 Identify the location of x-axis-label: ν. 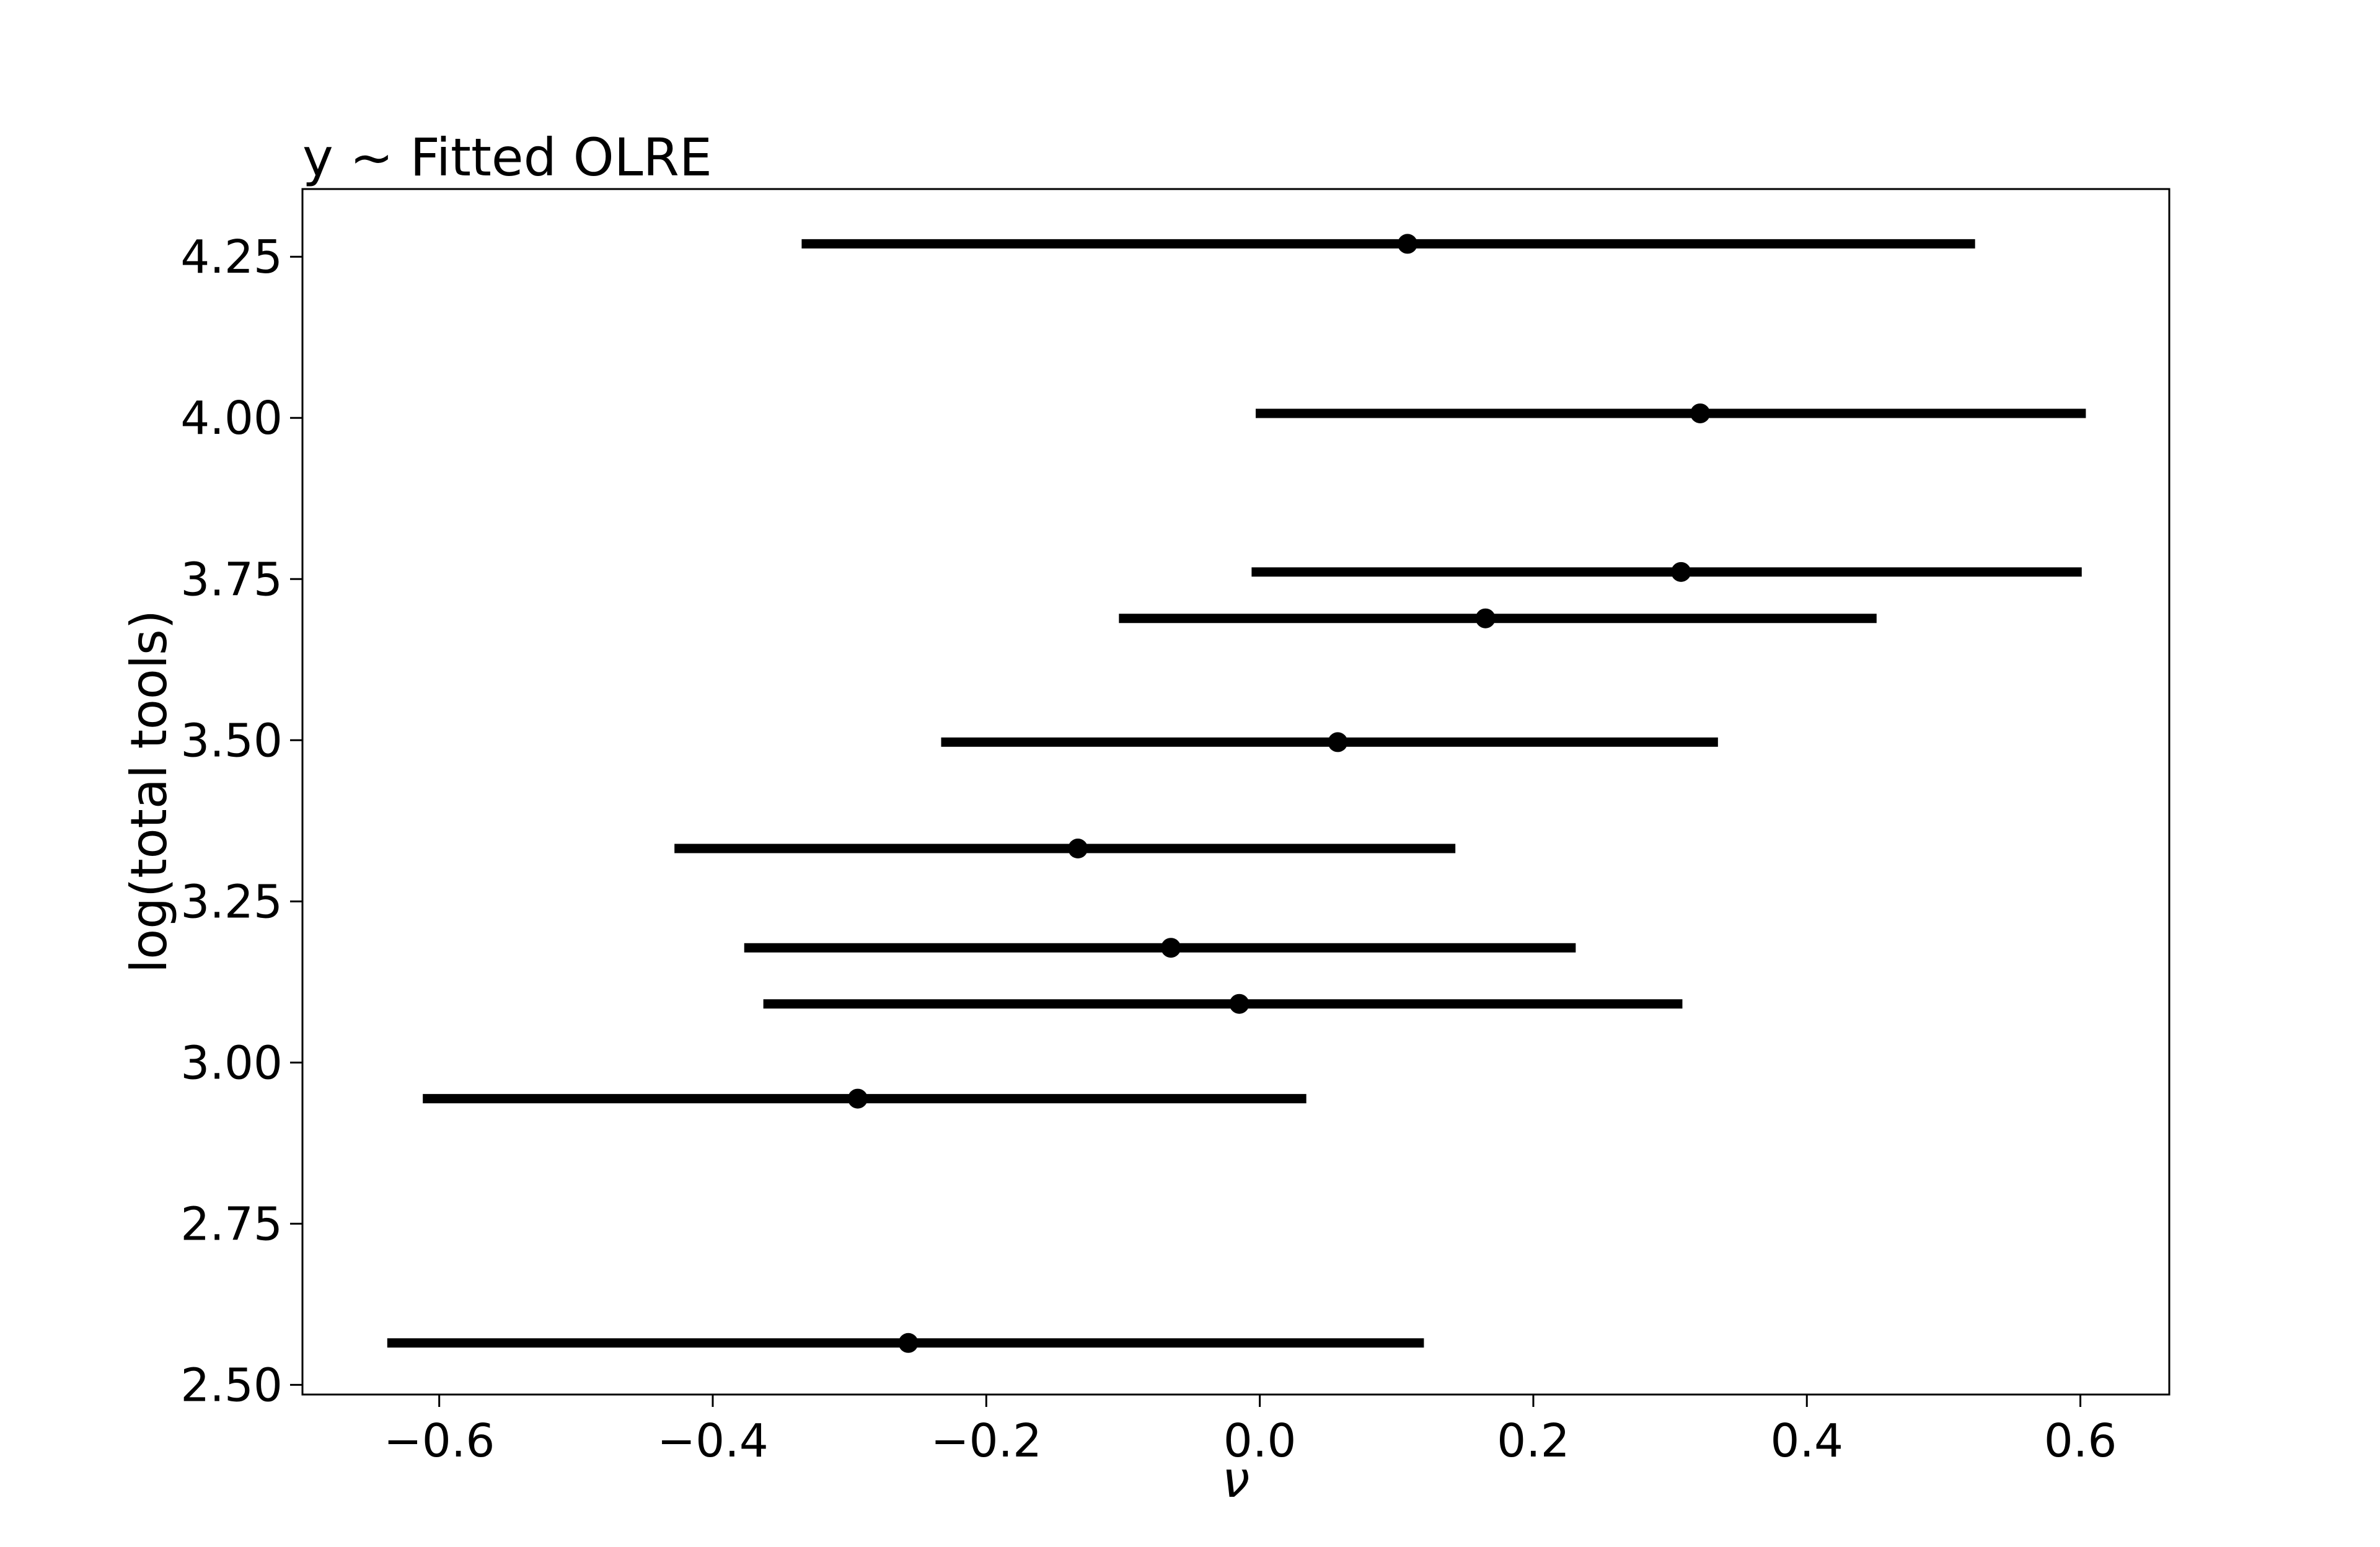
(1236, 1480).